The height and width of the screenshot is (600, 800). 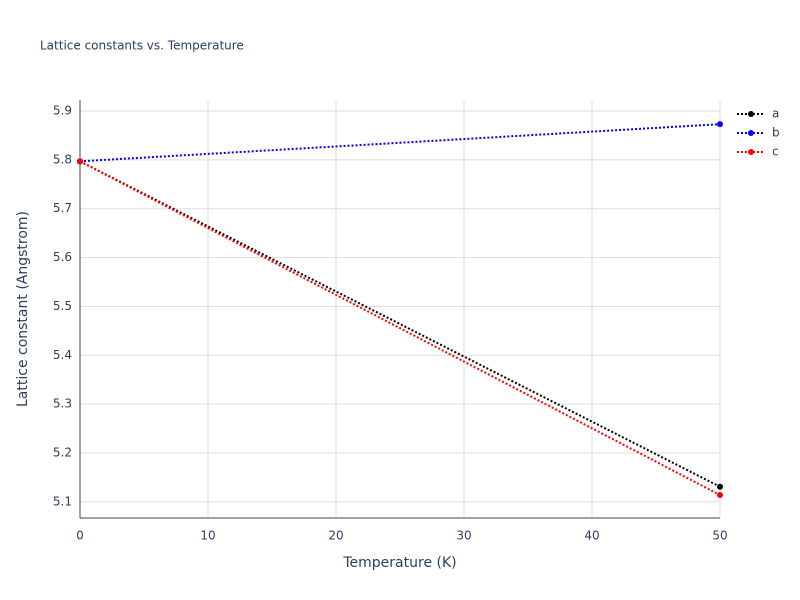 What do you see at coordinates (62, 355) in the screenshot?
I see `y-tick-label: 5.4` at bounding box center [62, 355].